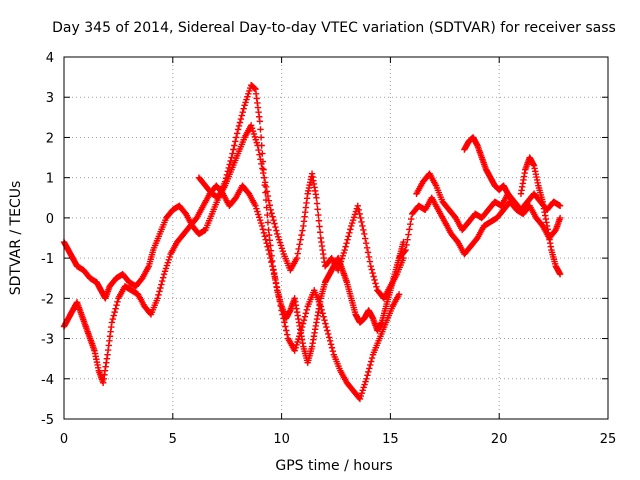 Image resolution: width=640 pixels, height=480 pixels. Describe the element at coordinates (50, 179) in the screenshot. I see `y-tick-label: 1` at that location.